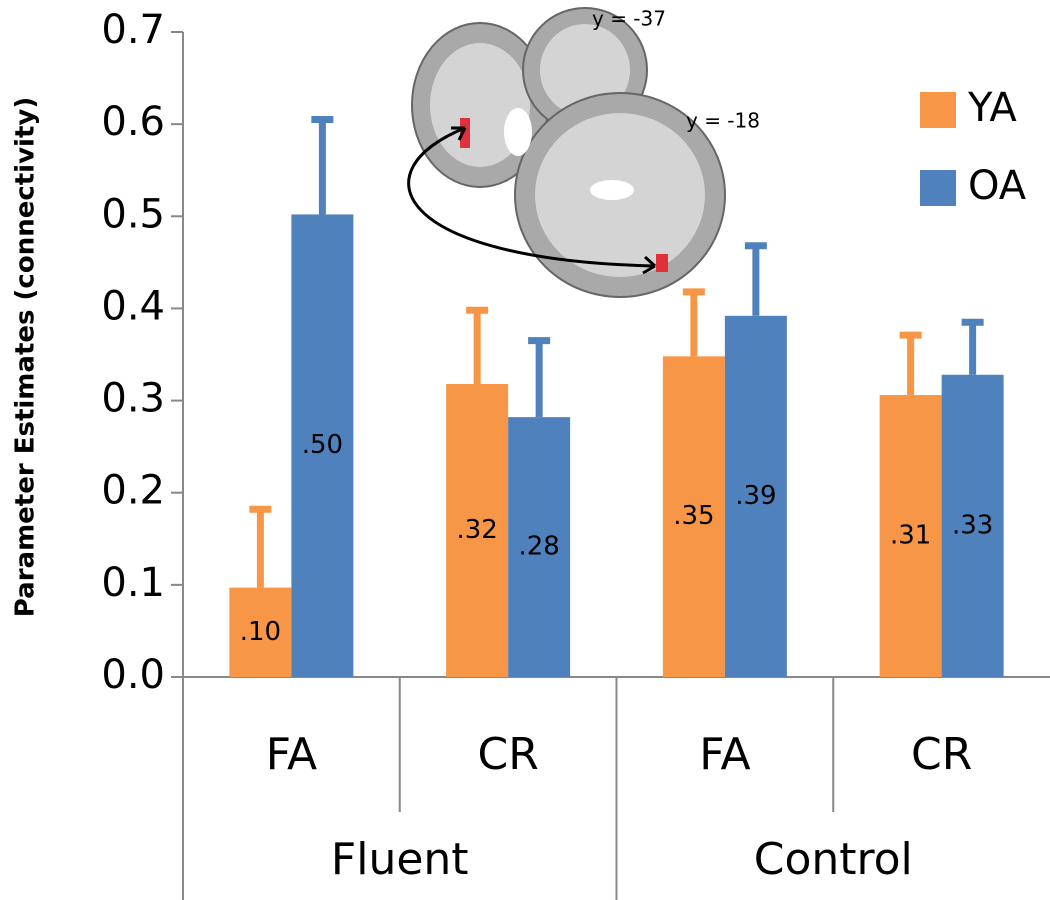  Describe the element at coordinates (583, 152) in the screenshot. I see `brain-inset: y = -37 y = -18` at that location.